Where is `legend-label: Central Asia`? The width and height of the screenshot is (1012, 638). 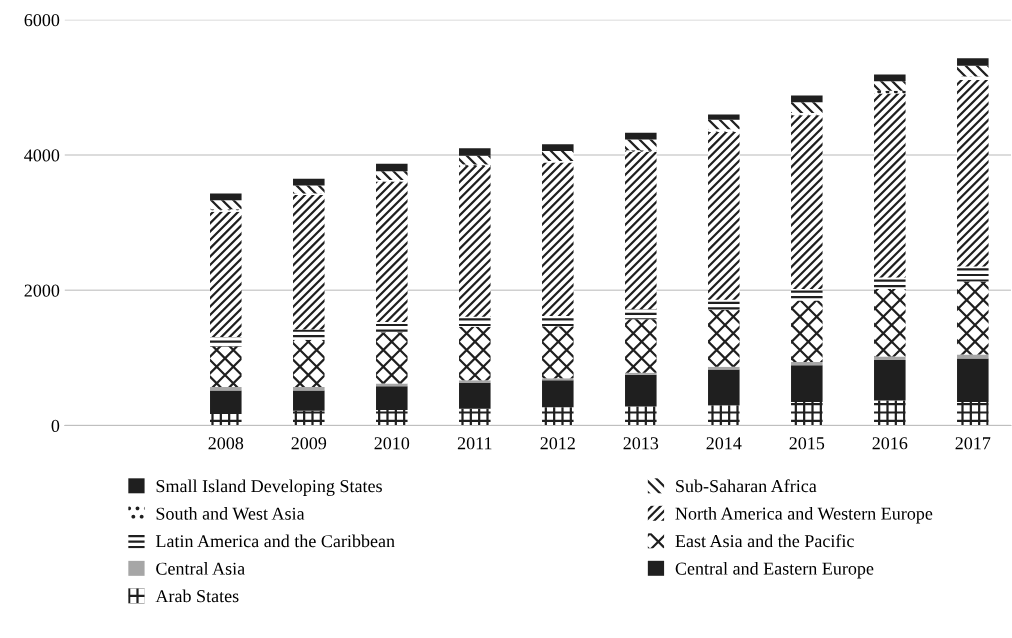
legend-label: Central Asia is located at coordinates (200, 568).